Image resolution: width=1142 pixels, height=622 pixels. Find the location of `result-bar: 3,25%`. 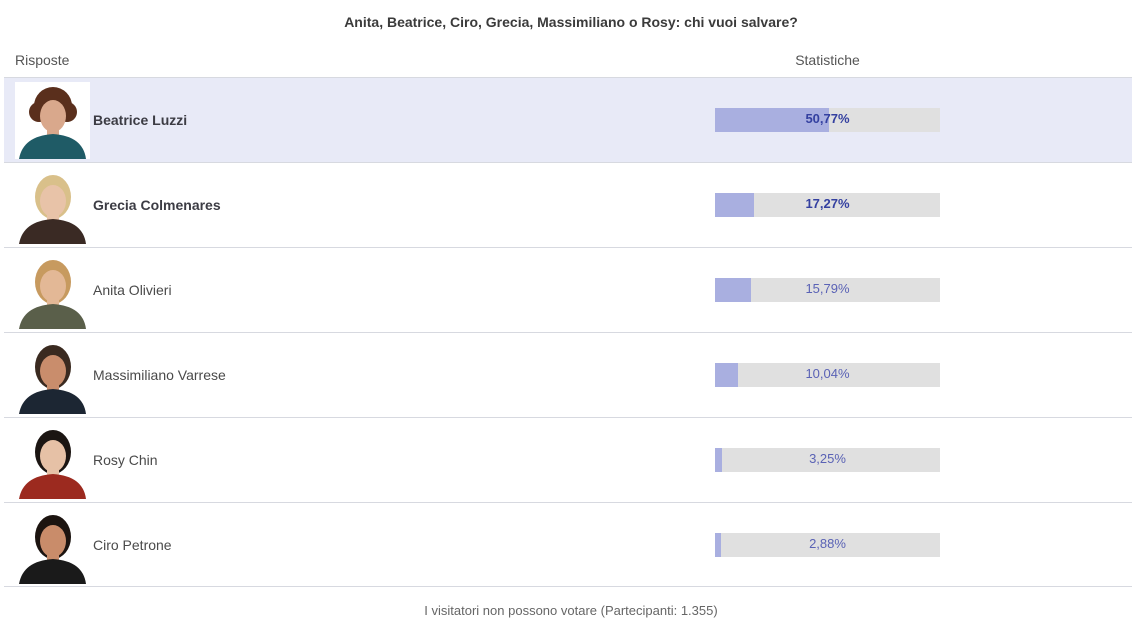

result-bar: 3,25% is located at coordinates (827, 460).